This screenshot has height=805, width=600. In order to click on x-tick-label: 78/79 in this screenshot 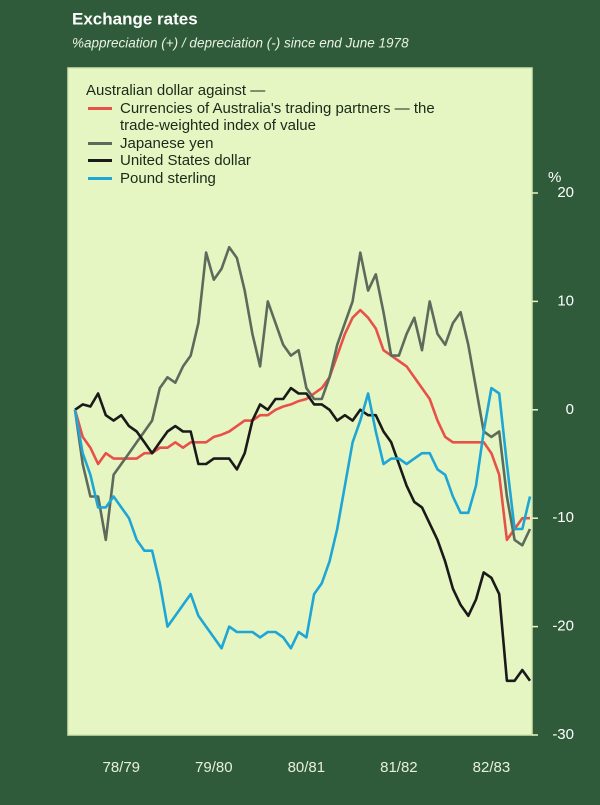, I will do `click(121, 767)`.